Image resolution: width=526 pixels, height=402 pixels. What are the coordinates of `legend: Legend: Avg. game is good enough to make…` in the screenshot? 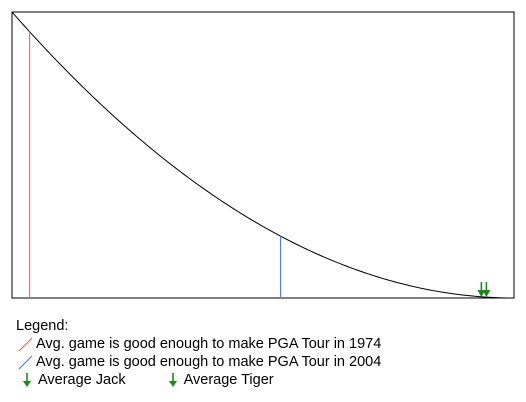 It's located at (198, 353).